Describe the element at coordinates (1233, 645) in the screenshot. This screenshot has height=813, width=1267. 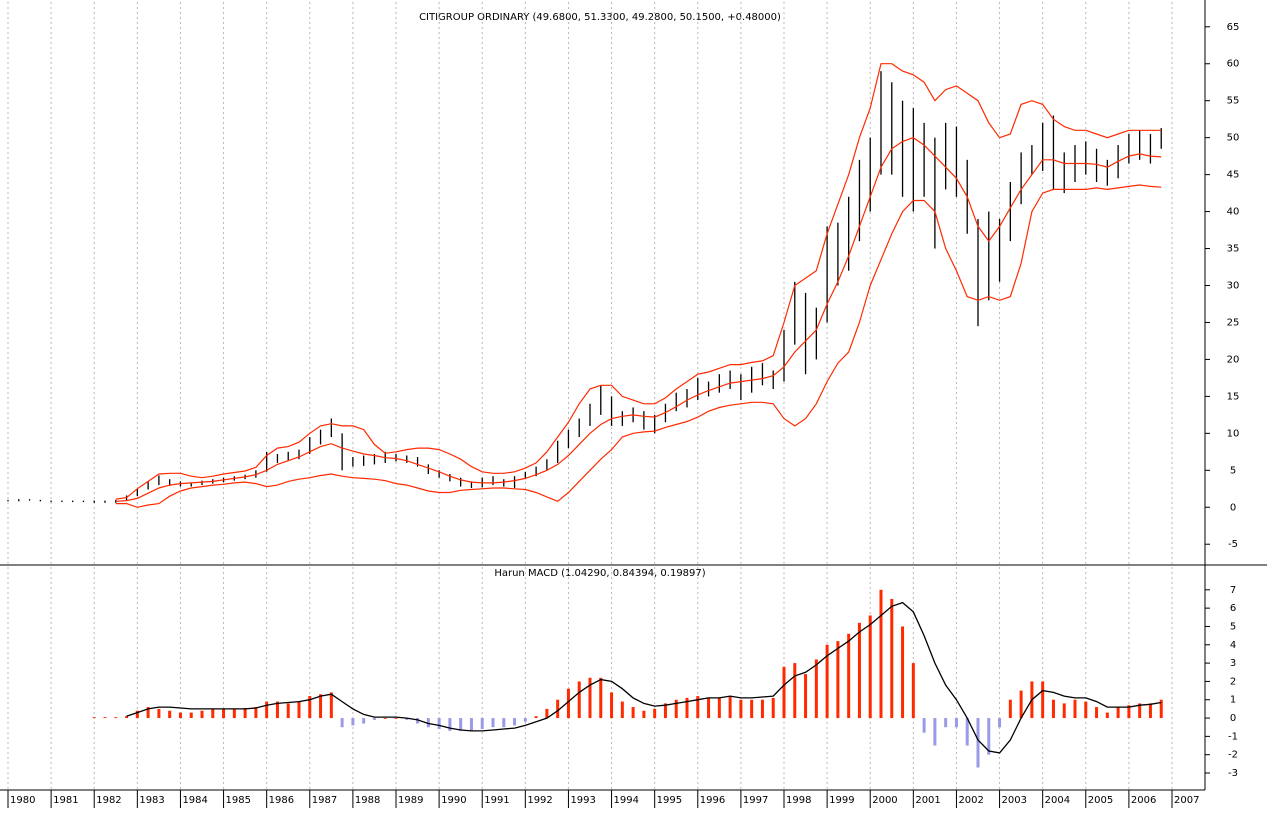
I see `y-tick-label: 4` at that location.